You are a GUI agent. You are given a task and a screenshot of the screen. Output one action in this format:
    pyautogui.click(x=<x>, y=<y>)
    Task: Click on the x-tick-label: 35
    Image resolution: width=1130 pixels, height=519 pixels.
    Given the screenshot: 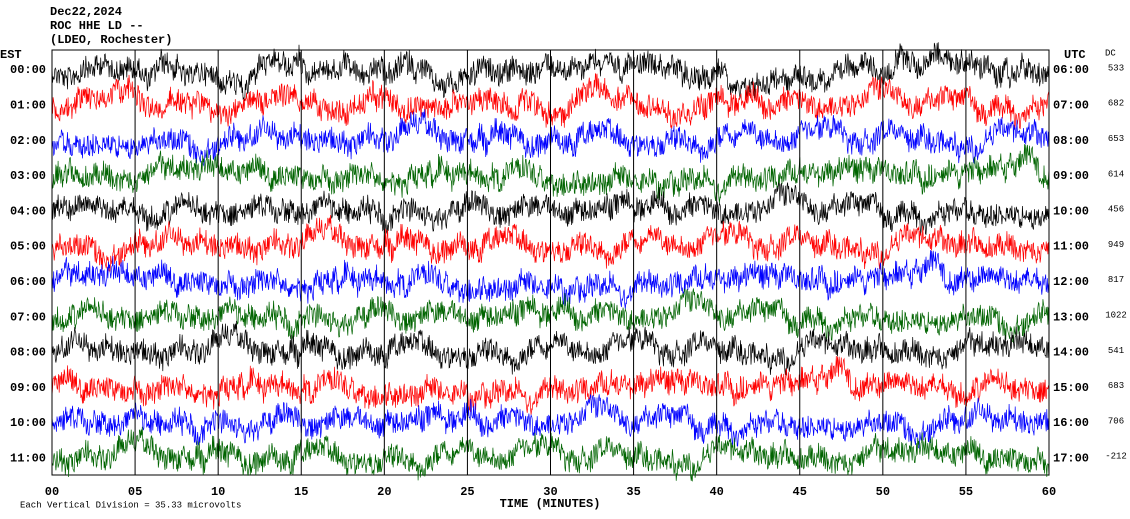 What is the action you would take?
    pyautogui.click(x=633, y=492)
    